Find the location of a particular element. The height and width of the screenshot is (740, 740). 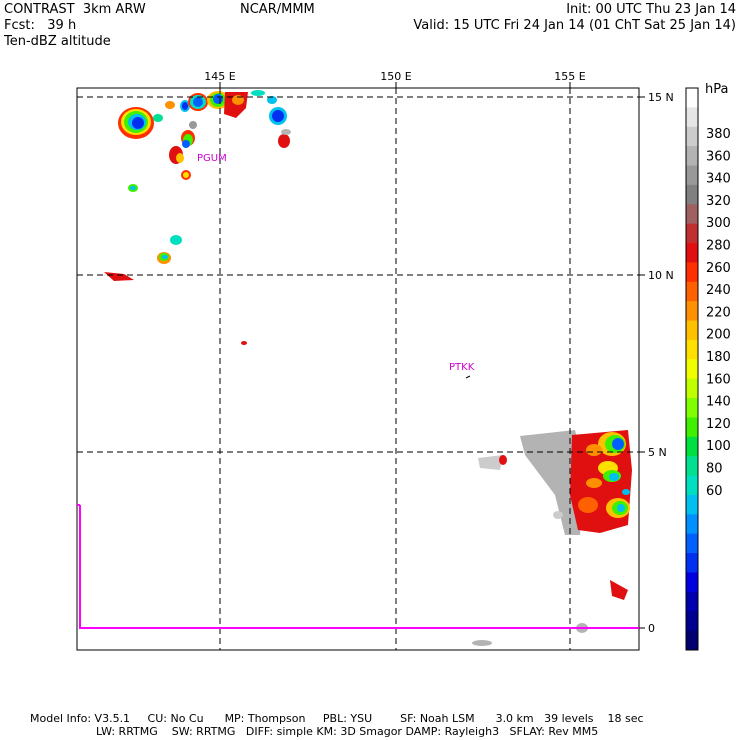

domain-boundary is located at coordinates (359, 567).